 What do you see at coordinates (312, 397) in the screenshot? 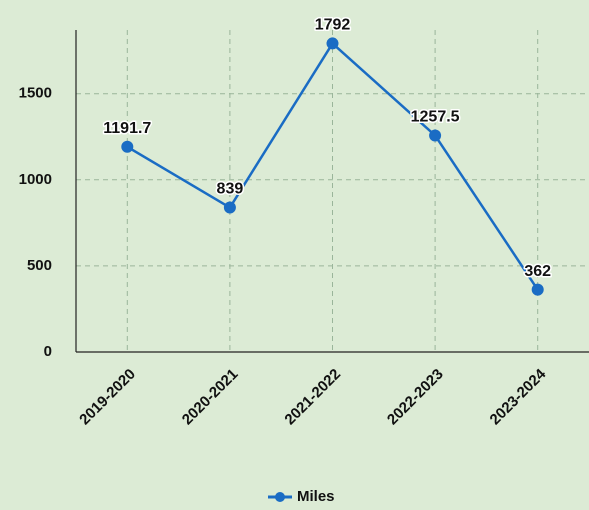
I see `x-tick-label: 2021-2022` at bounding box center [312, 397].